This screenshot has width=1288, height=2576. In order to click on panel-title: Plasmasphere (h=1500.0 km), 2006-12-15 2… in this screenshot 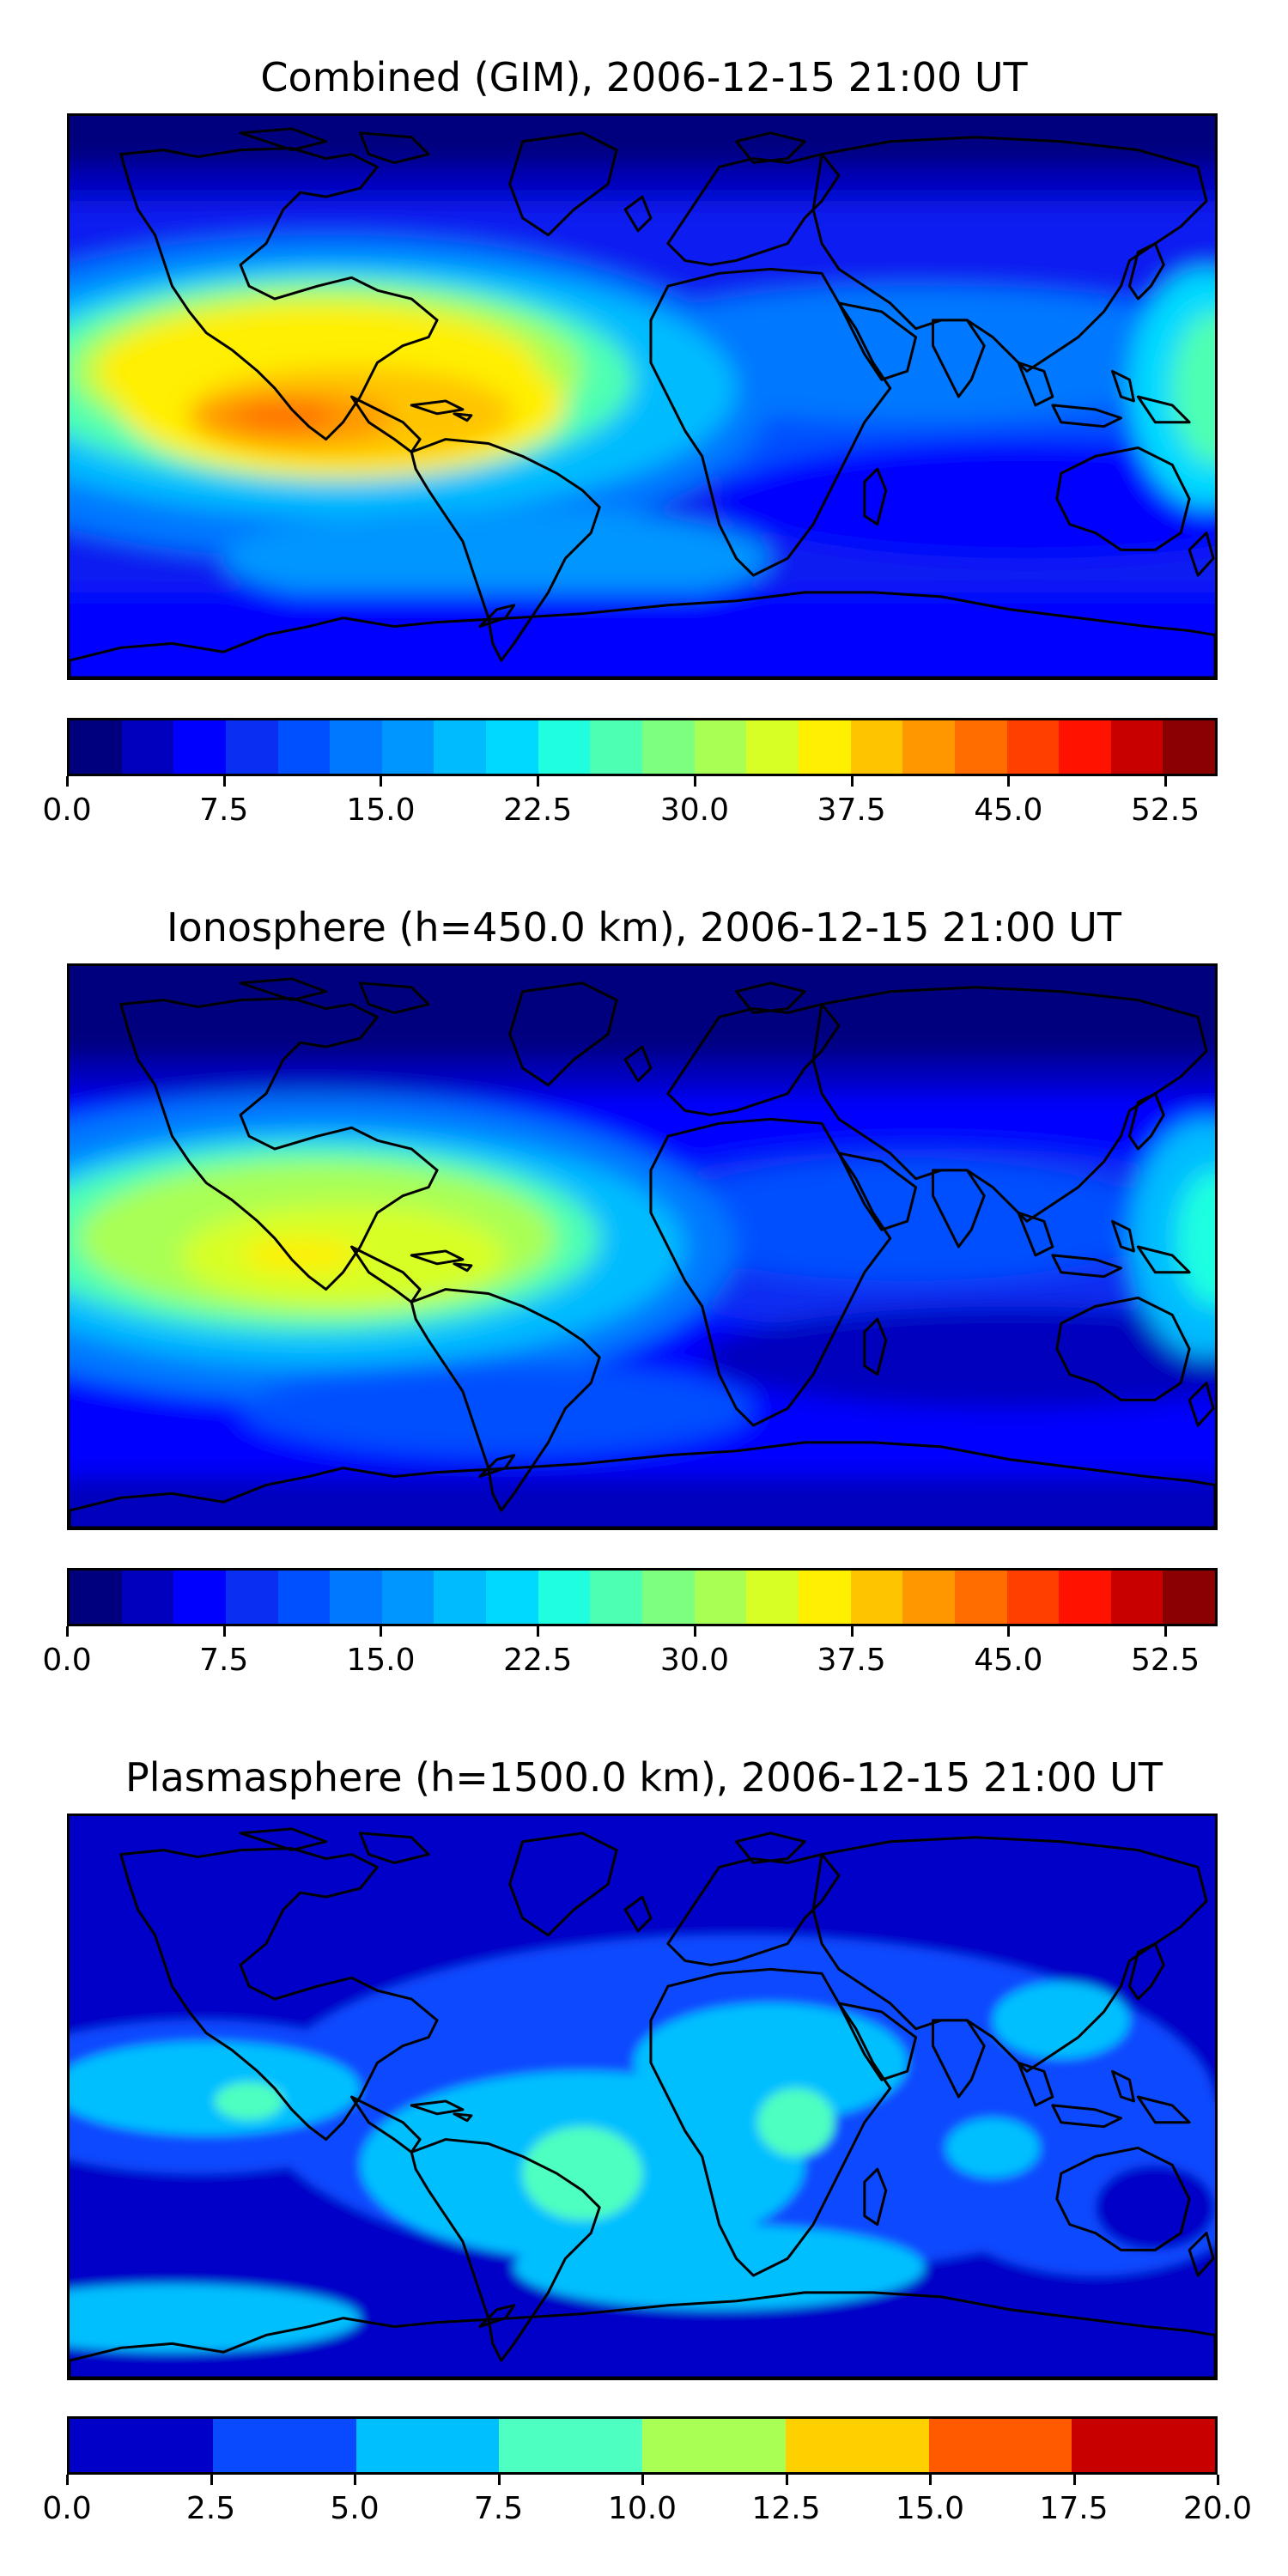, I will do `click(644, 1777)`.